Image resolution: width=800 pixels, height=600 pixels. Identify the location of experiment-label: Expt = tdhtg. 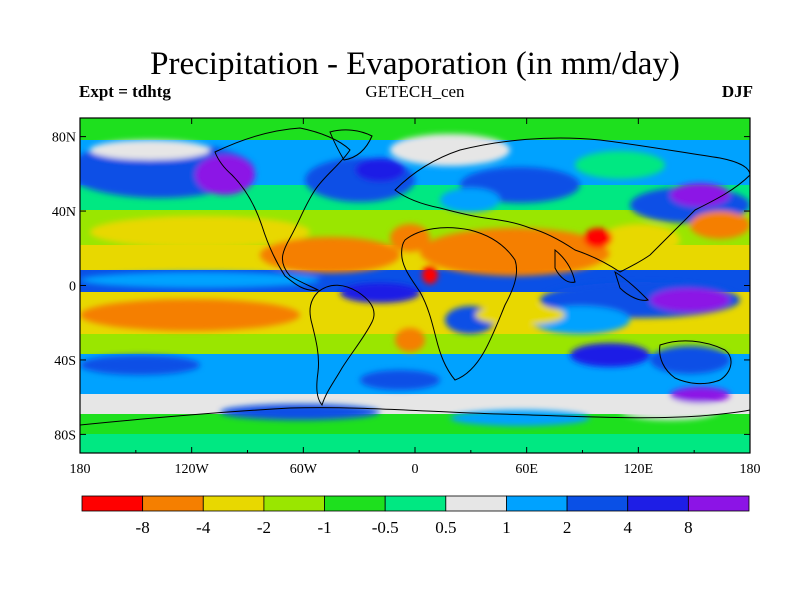
(125, 91).